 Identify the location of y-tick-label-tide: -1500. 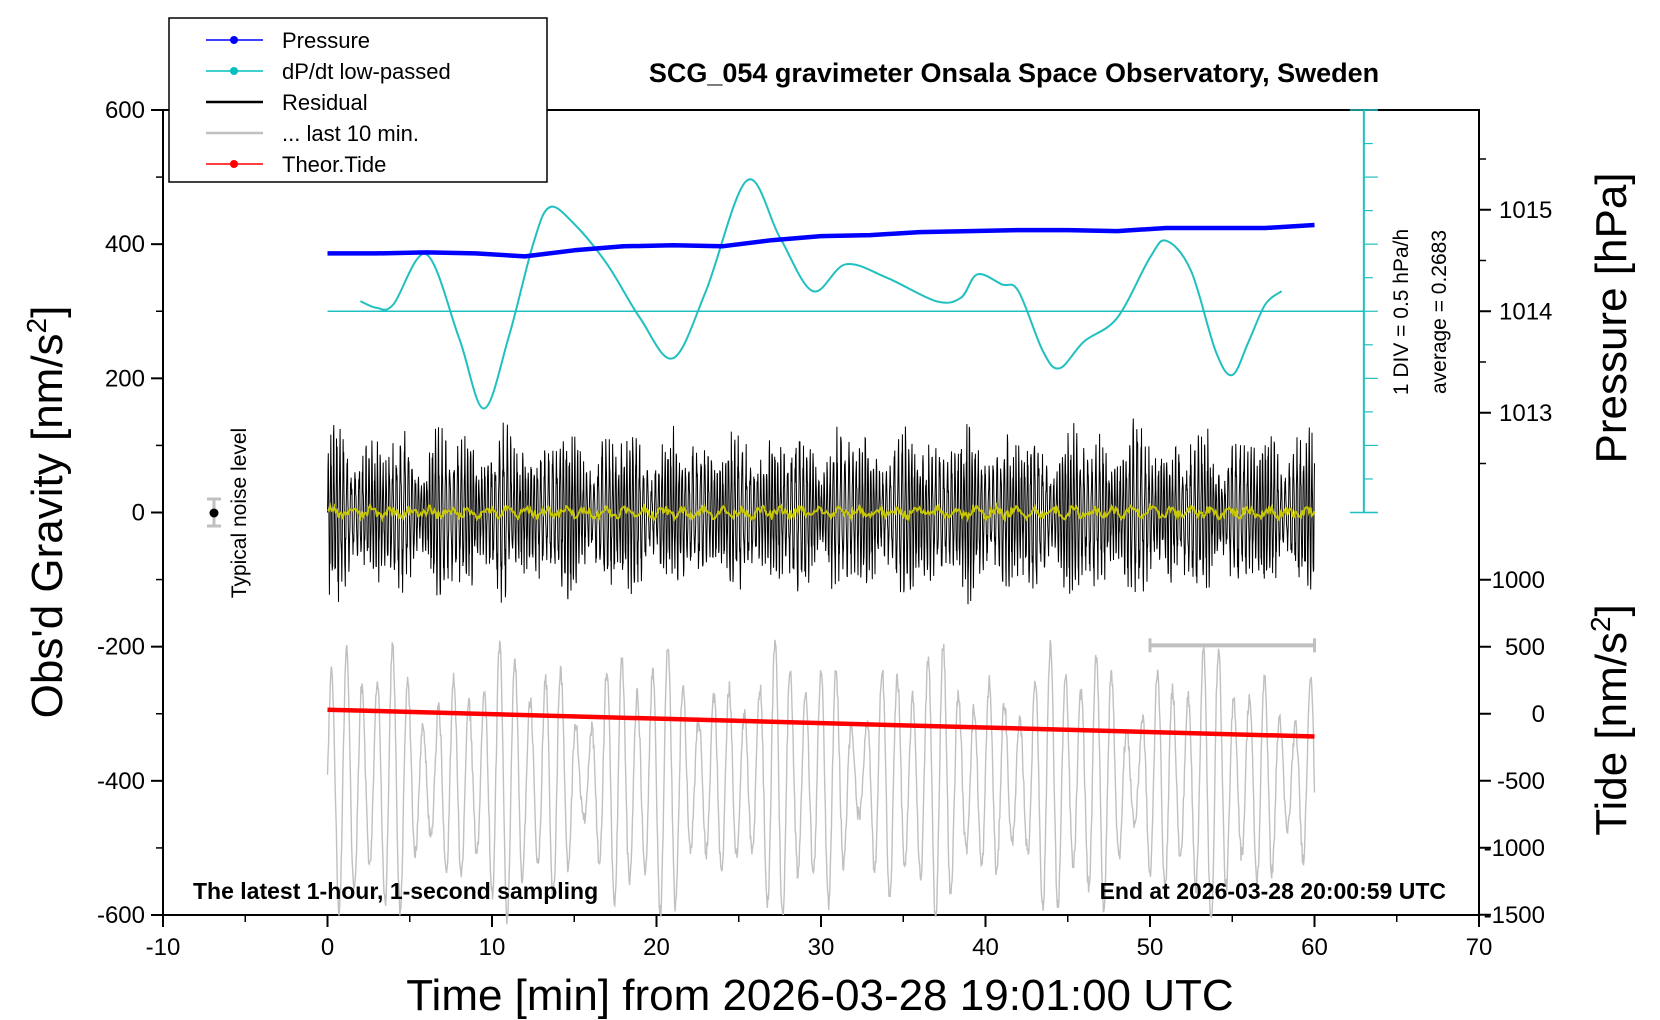
(1514, 915).